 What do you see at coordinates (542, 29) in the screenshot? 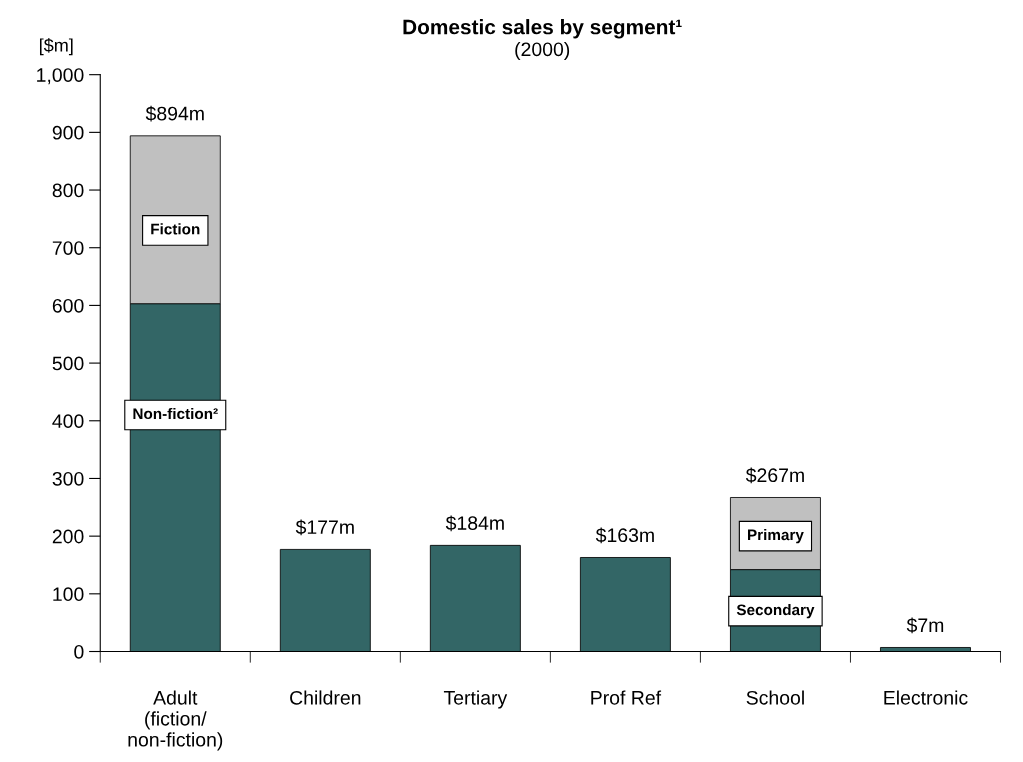
I see `chart-title: Domestic sales by segment¹` at bounding box center [542, 29].